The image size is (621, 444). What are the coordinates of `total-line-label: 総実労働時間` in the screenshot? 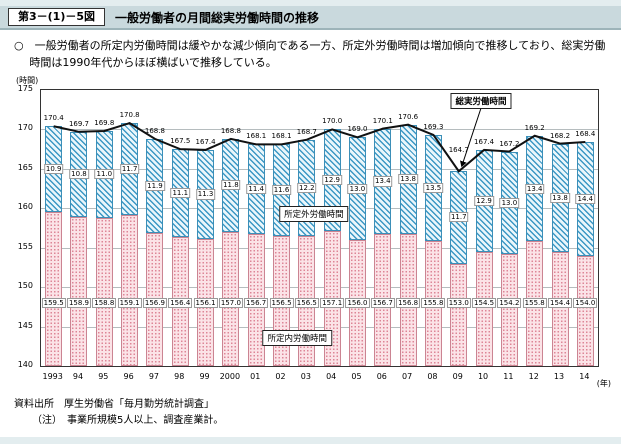 It's located at (481, 101).